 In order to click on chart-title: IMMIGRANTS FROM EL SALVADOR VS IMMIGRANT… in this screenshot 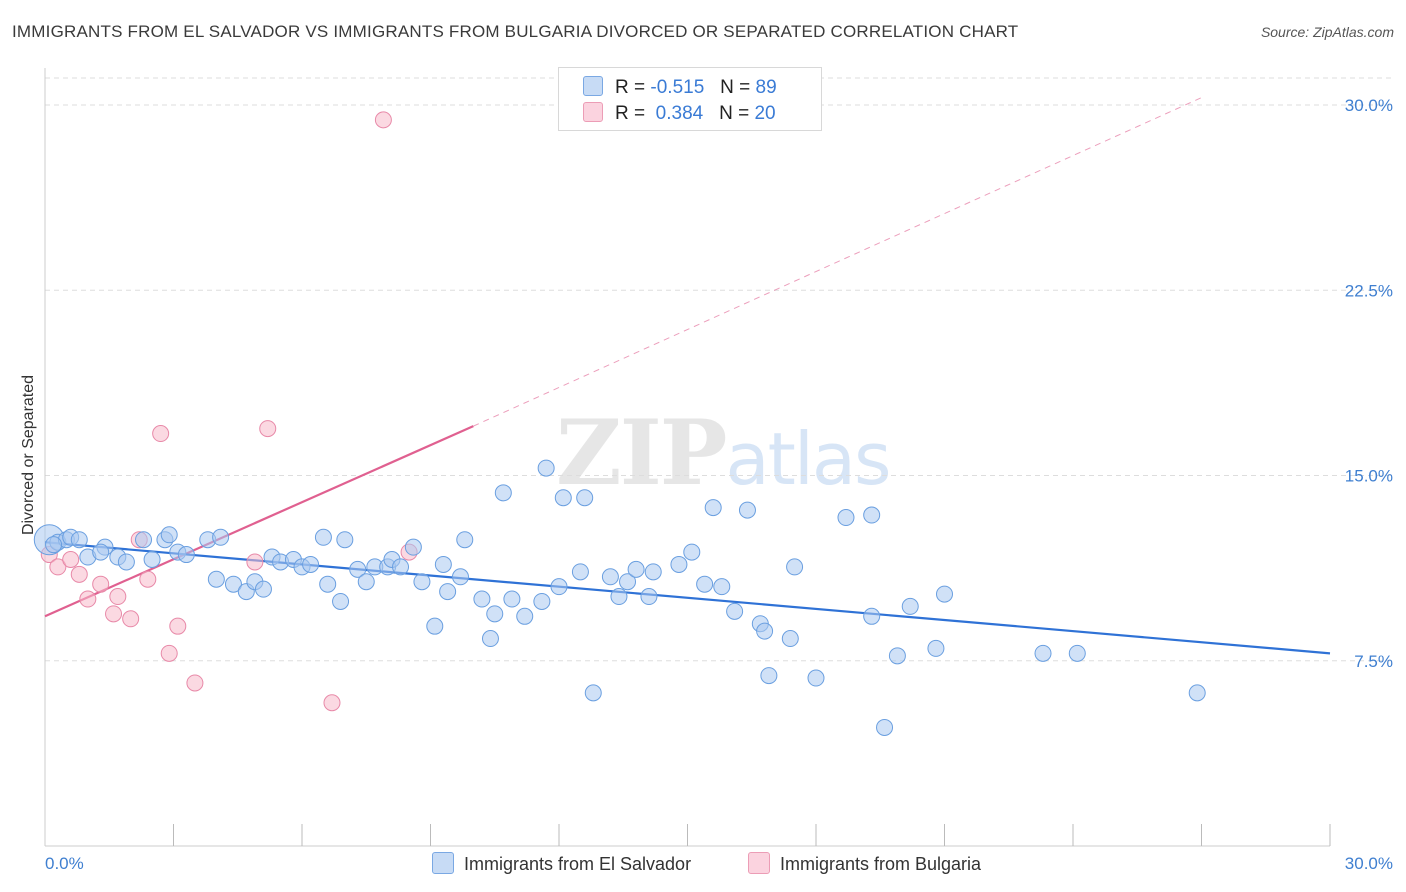, I will do `click(515, 31)`.